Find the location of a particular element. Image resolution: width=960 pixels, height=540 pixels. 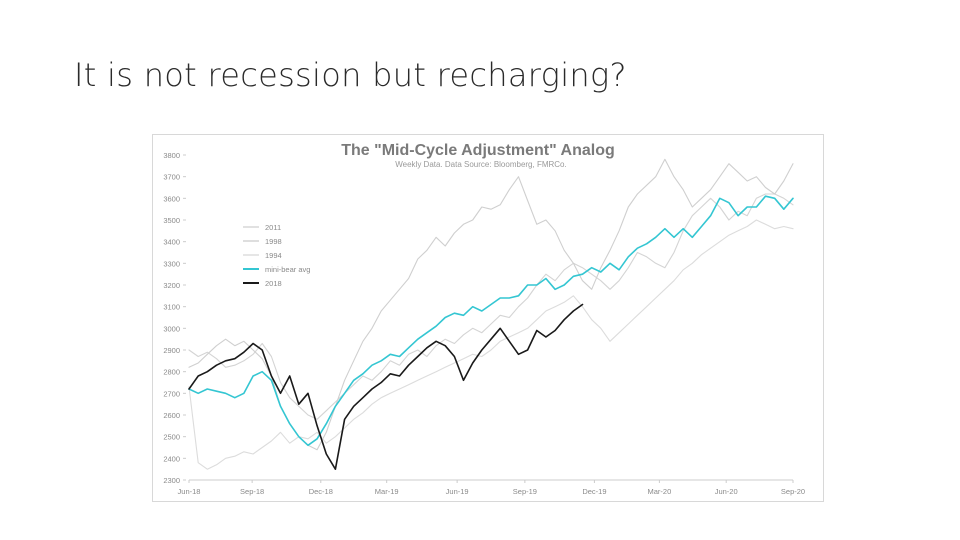

y-tick-label: 2400 is located at coordinates (171, 458).